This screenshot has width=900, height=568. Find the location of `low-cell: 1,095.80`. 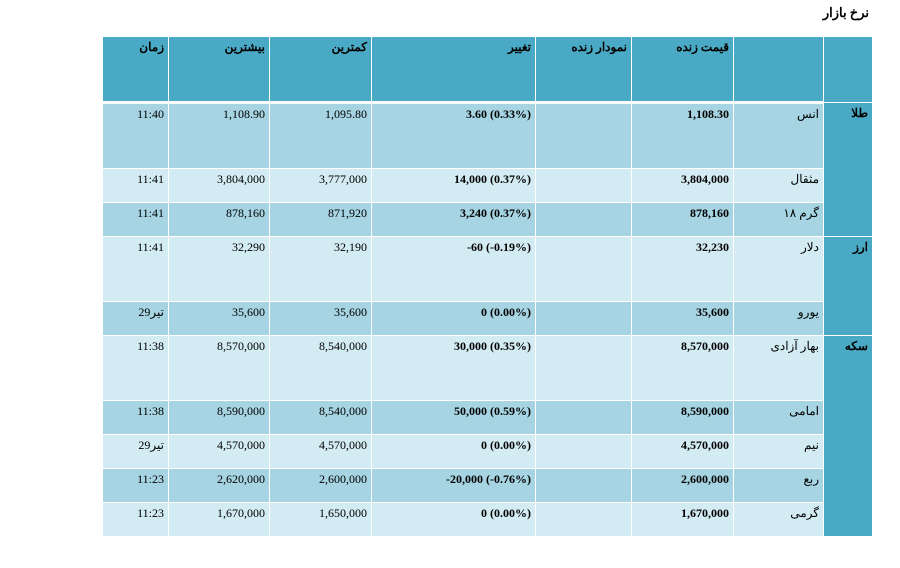

low-cell: 1,095.80 is located at coordinates (320, 135).